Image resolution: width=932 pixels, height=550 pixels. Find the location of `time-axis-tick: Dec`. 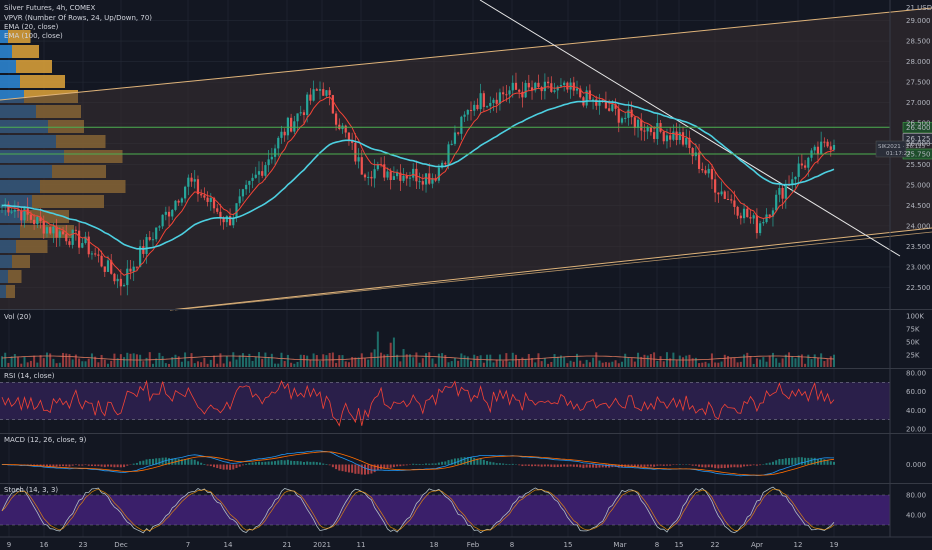

time-axis-tick: Dec is located at coordinates (121, 545).